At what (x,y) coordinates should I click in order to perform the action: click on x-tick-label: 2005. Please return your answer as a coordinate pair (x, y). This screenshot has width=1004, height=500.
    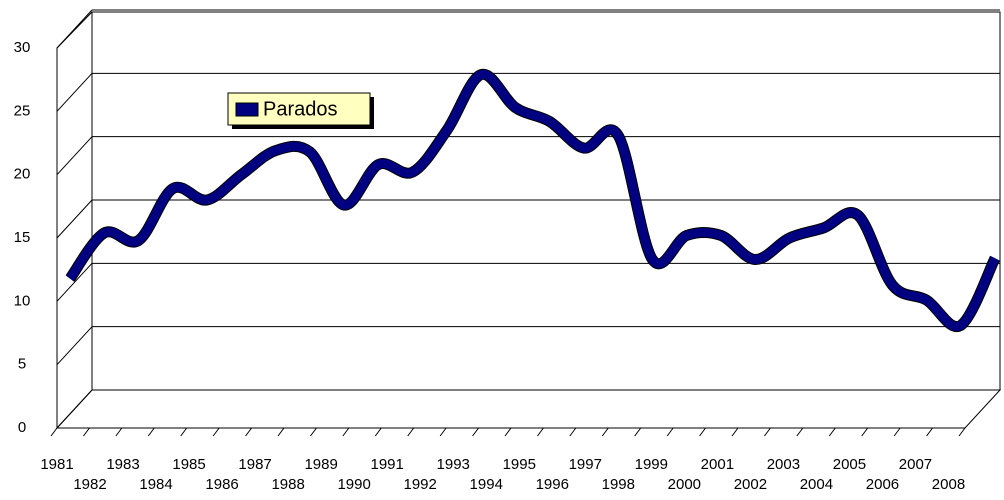
    Looking at the image, I should click on (849, 464).